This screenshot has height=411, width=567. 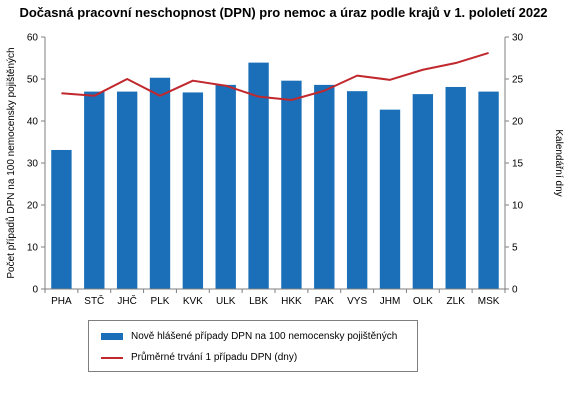 What do you see at coordinates (33, 206) in the screenshot?
I see `y-tick-label: 20` at bounding box center [33, 206].